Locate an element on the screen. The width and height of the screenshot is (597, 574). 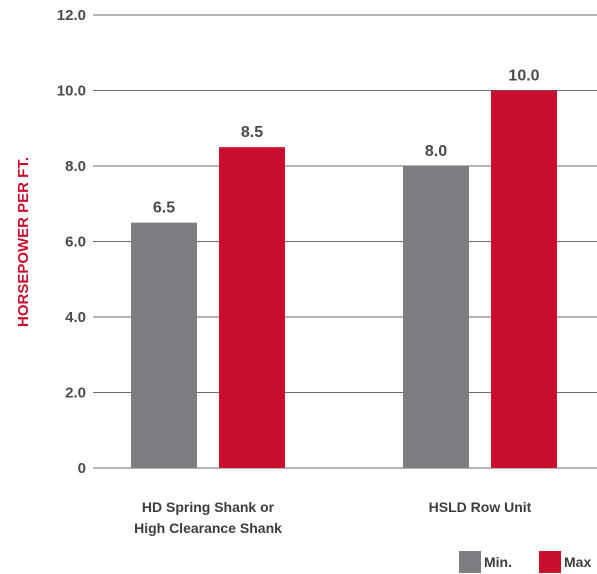
category-label: HD Spring Shank or is located at coordinates (208, 507).